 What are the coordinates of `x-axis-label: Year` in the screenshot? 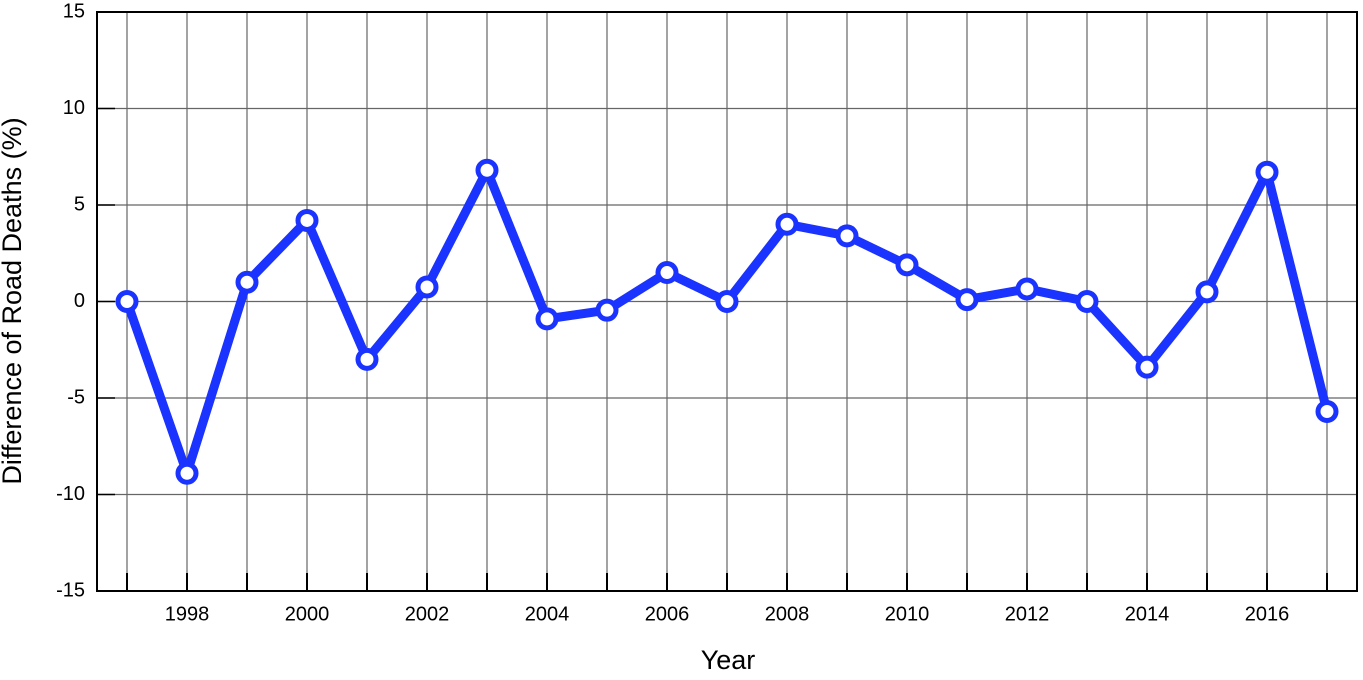 It's located at (728, 660).